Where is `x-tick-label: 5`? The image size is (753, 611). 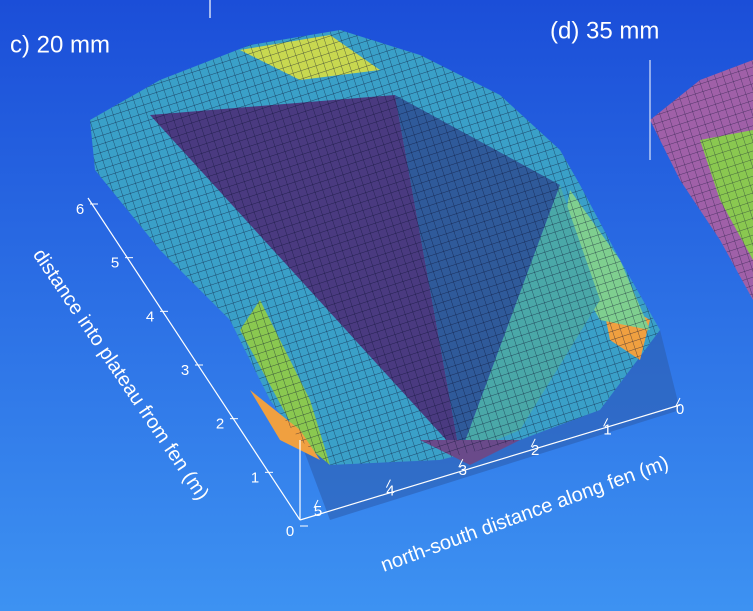
x-tick-label: 5 is located at coordinates (318, 511).